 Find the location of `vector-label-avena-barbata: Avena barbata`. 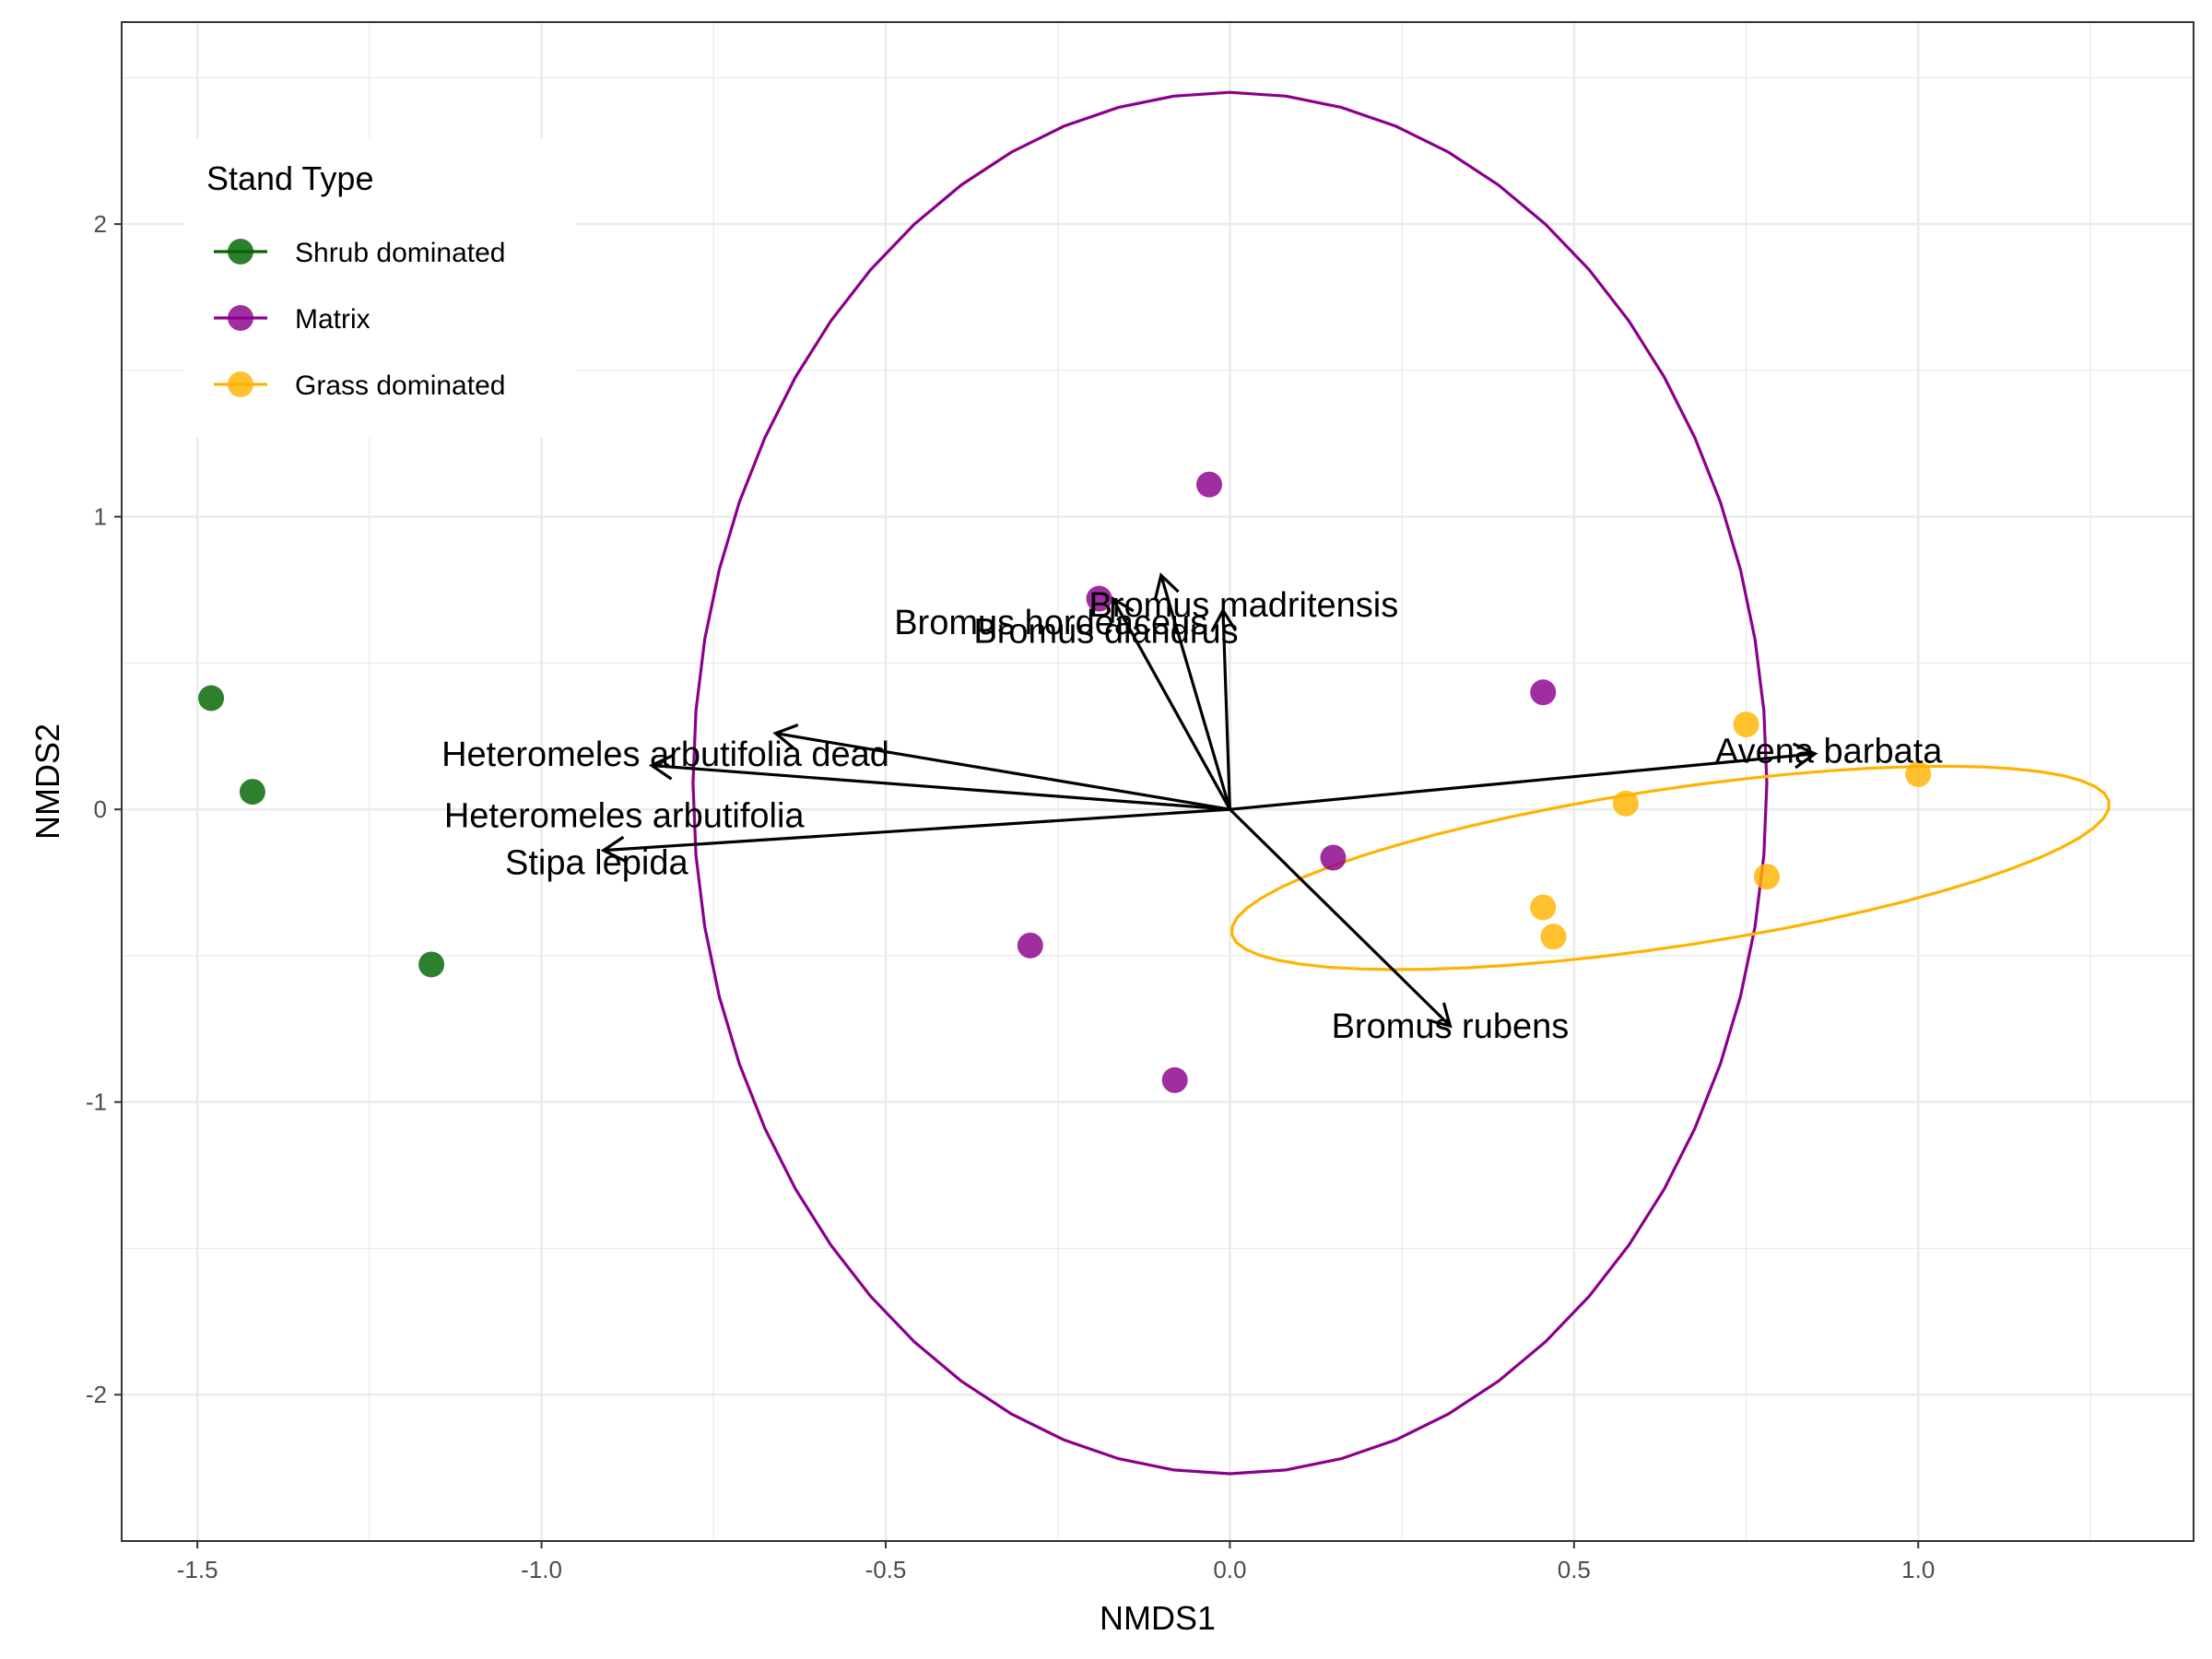

vector-label-avena-barbata: Avena barbata is located at coordinates (1829, 752).